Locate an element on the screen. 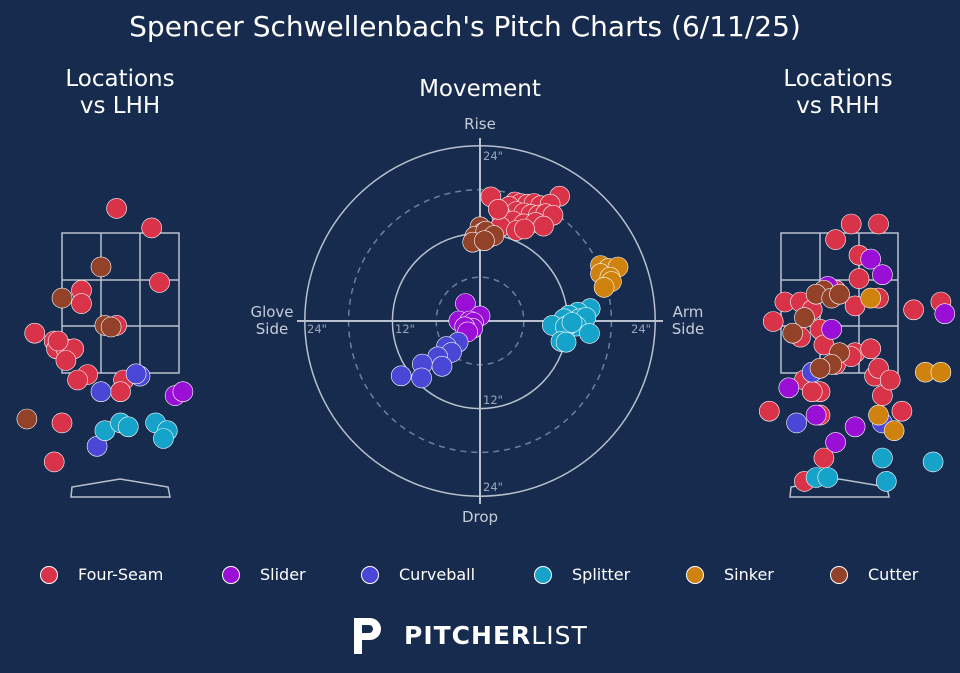 This screenshot has height=673, width=960. lhh-title-line1: Locations is located at coordinates (120, 79).